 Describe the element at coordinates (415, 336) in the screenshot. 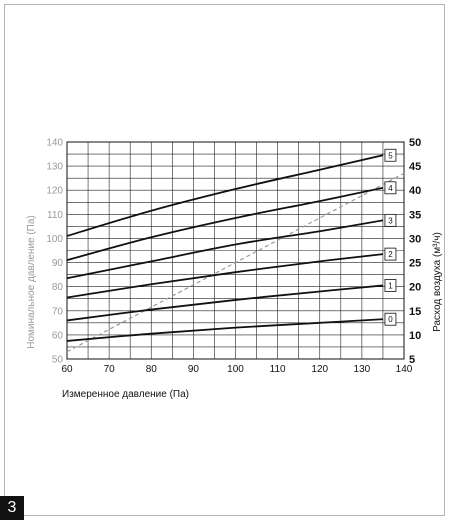

I see `y2-tick-label: 10` at that location.